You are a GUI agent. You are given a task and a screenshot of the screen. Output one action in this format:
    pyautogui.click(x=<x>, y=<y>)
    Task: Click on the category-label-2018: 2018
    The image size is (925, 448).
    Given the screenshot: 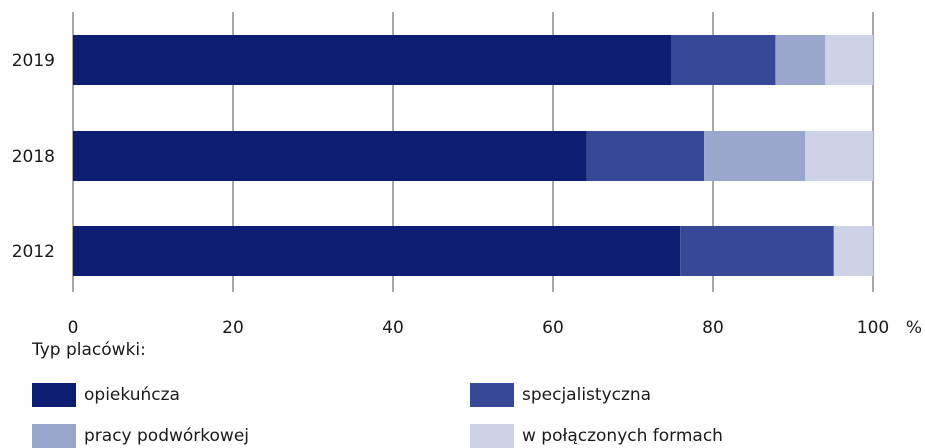 What is the action you would take?
    pyautogui.click(x=33, y=157)
    